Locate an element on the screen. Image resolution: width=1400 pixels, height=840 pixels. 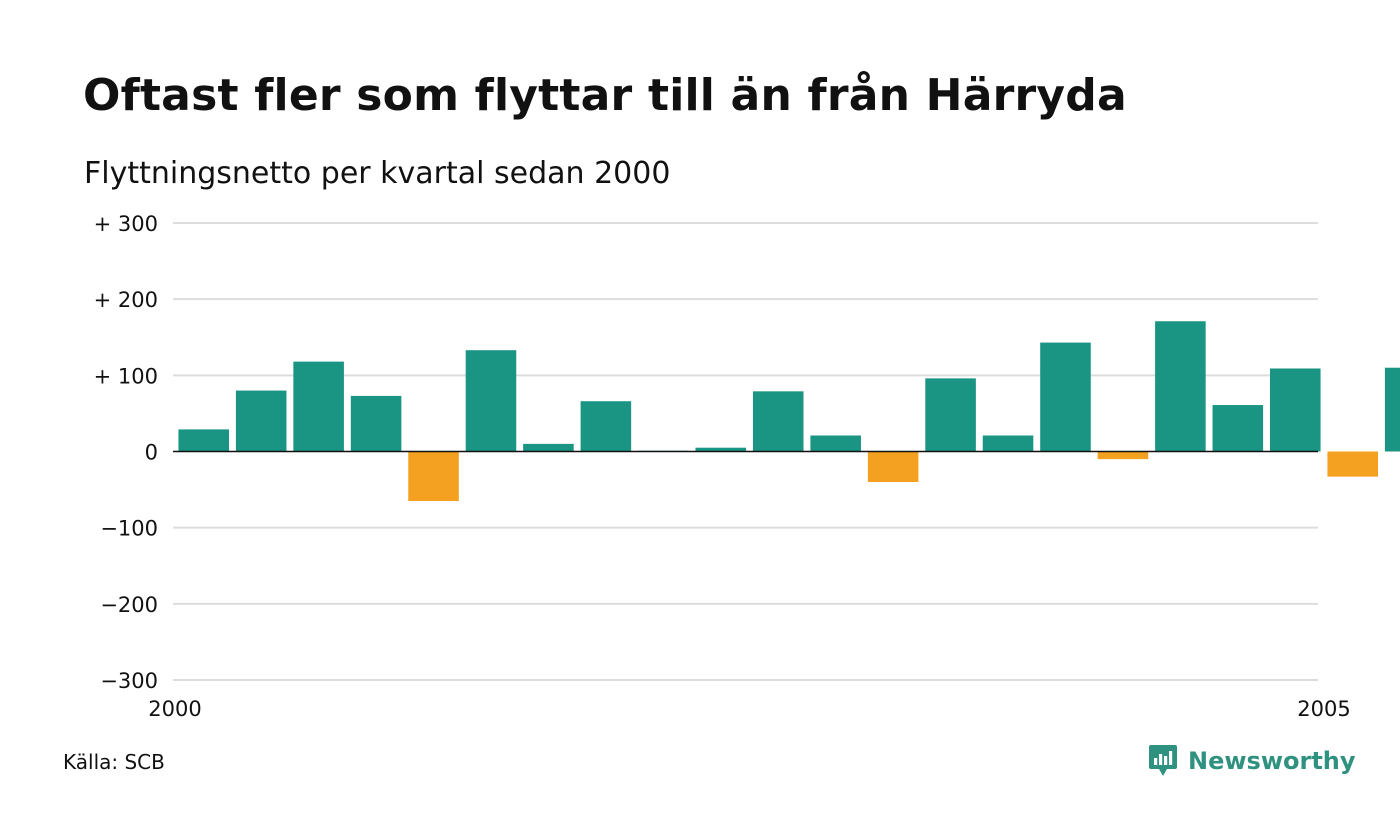
newsworthy-logo: Newsworthy is located at coordinates (1252, 761).